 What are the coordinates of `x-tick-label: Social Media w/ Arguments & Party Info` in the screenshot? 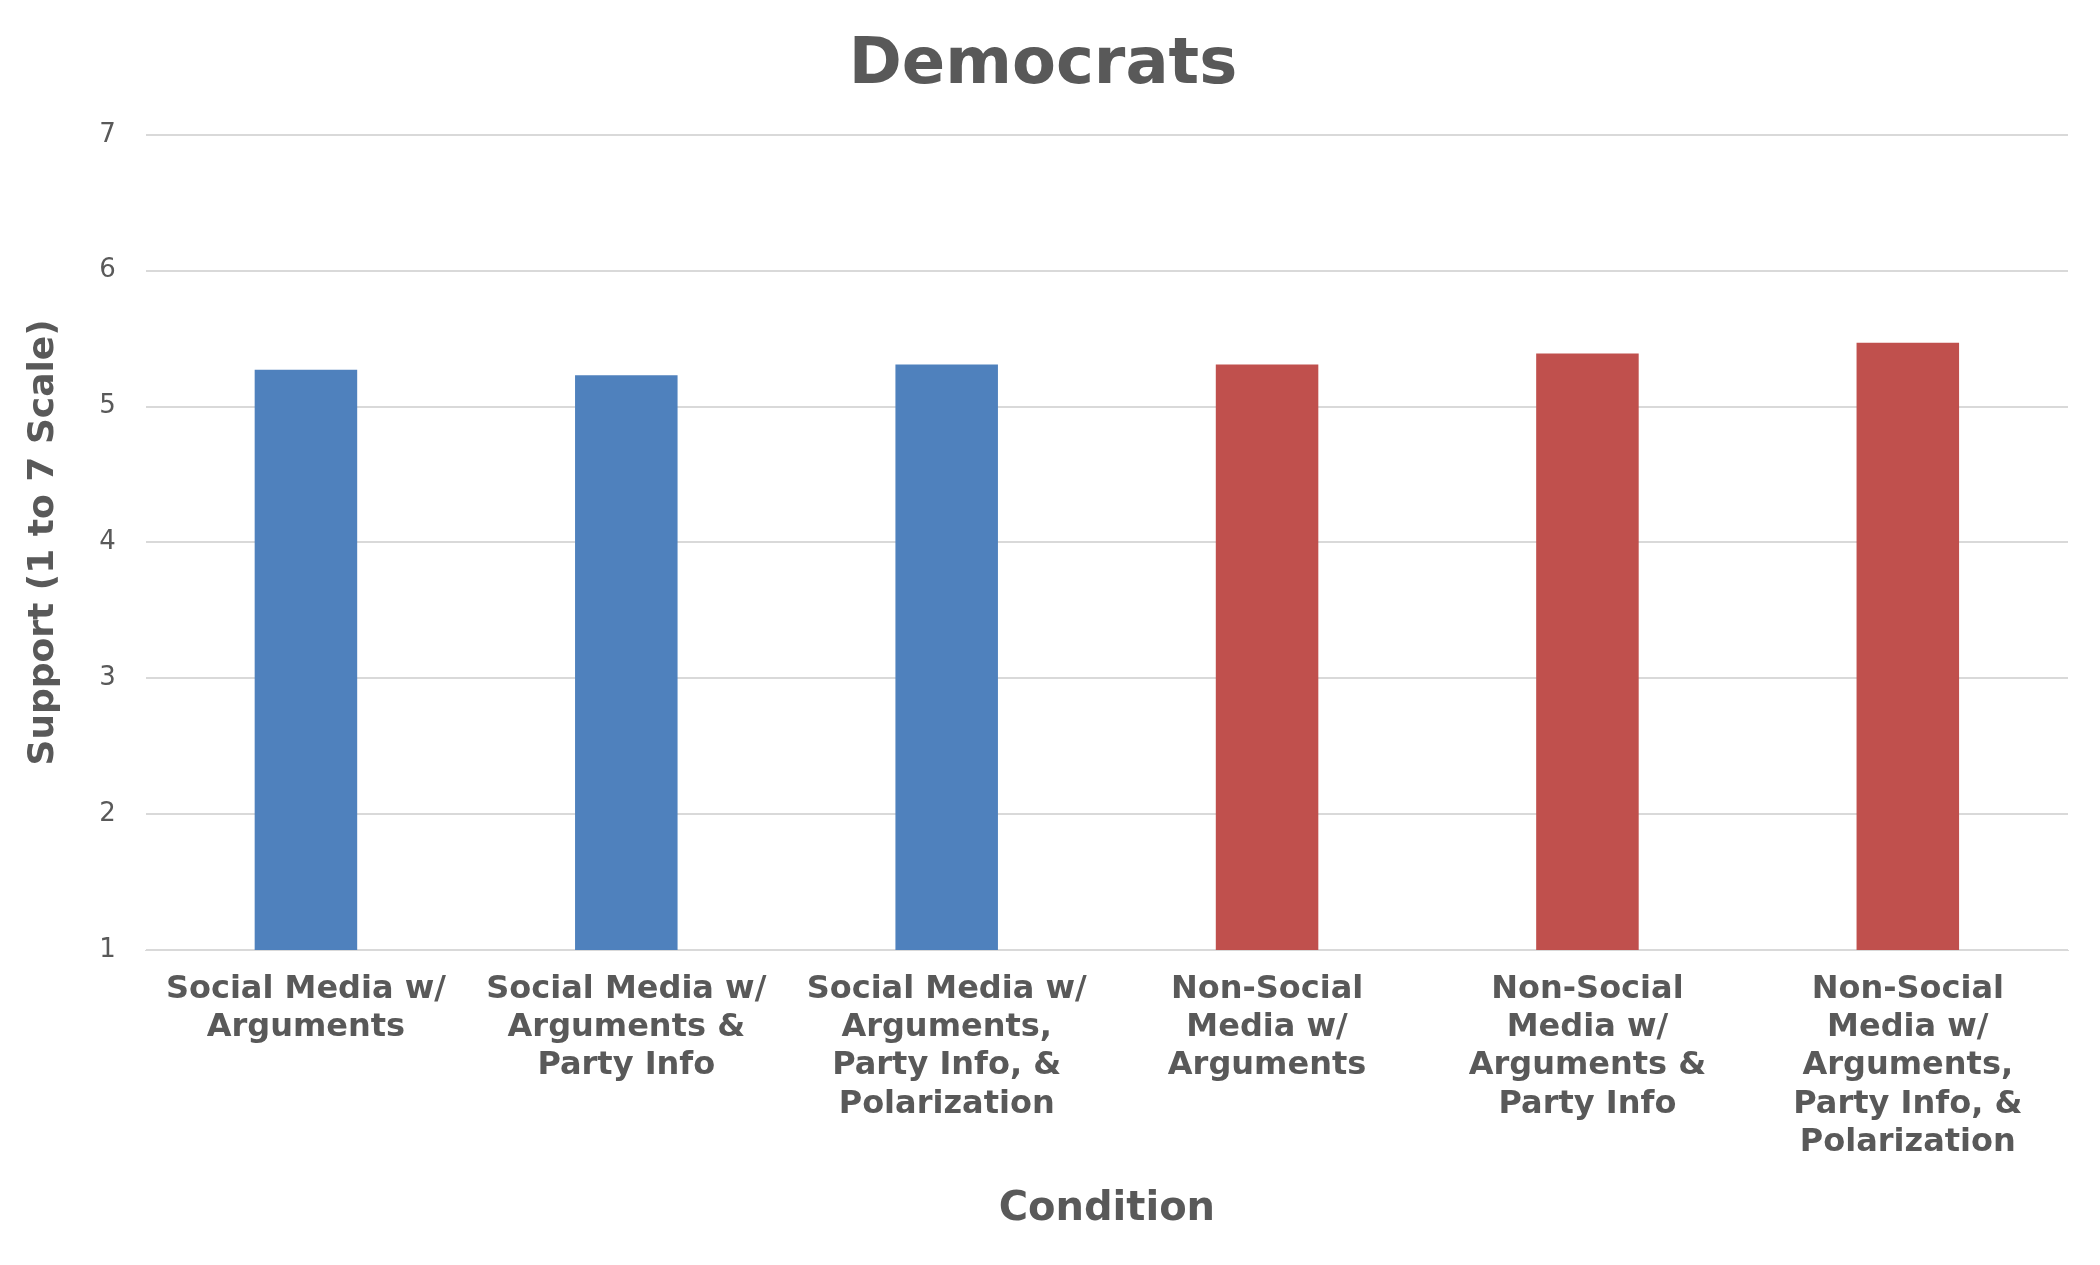 It's located at (626, 1025).